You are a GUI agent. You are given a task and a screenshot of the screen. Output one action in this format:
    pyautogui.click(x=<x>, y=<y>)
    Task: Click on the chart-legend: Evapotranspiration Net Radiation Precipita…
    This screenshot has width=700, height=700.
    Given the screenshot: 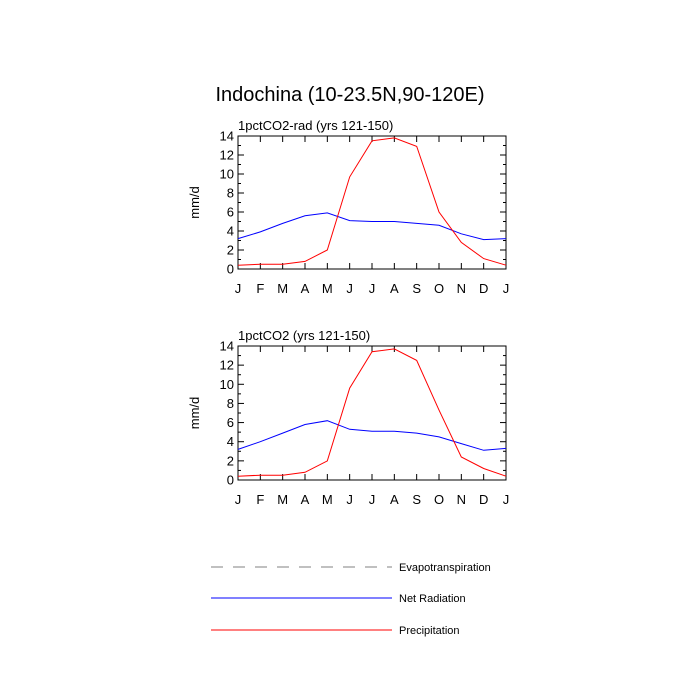 What is the action you would take?
    pyautogui.click(x=351, y=599)
    